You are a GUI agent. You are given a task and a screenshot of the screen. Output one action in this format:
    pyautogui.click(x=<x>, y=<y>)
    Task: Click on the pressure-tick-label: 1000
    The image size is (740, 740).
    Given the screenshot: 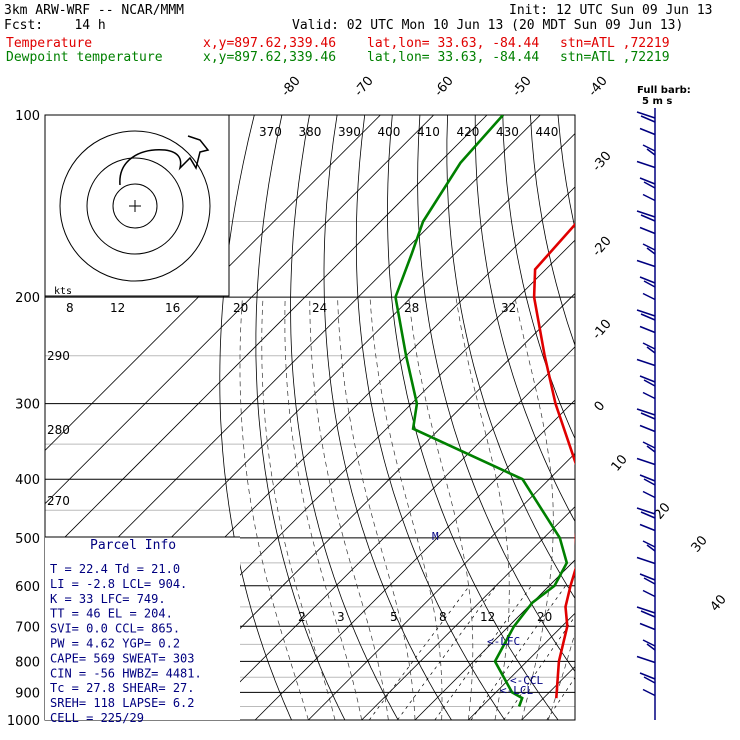 What is the action you would take?
    pyautogui.click(x=23, y=721)
    